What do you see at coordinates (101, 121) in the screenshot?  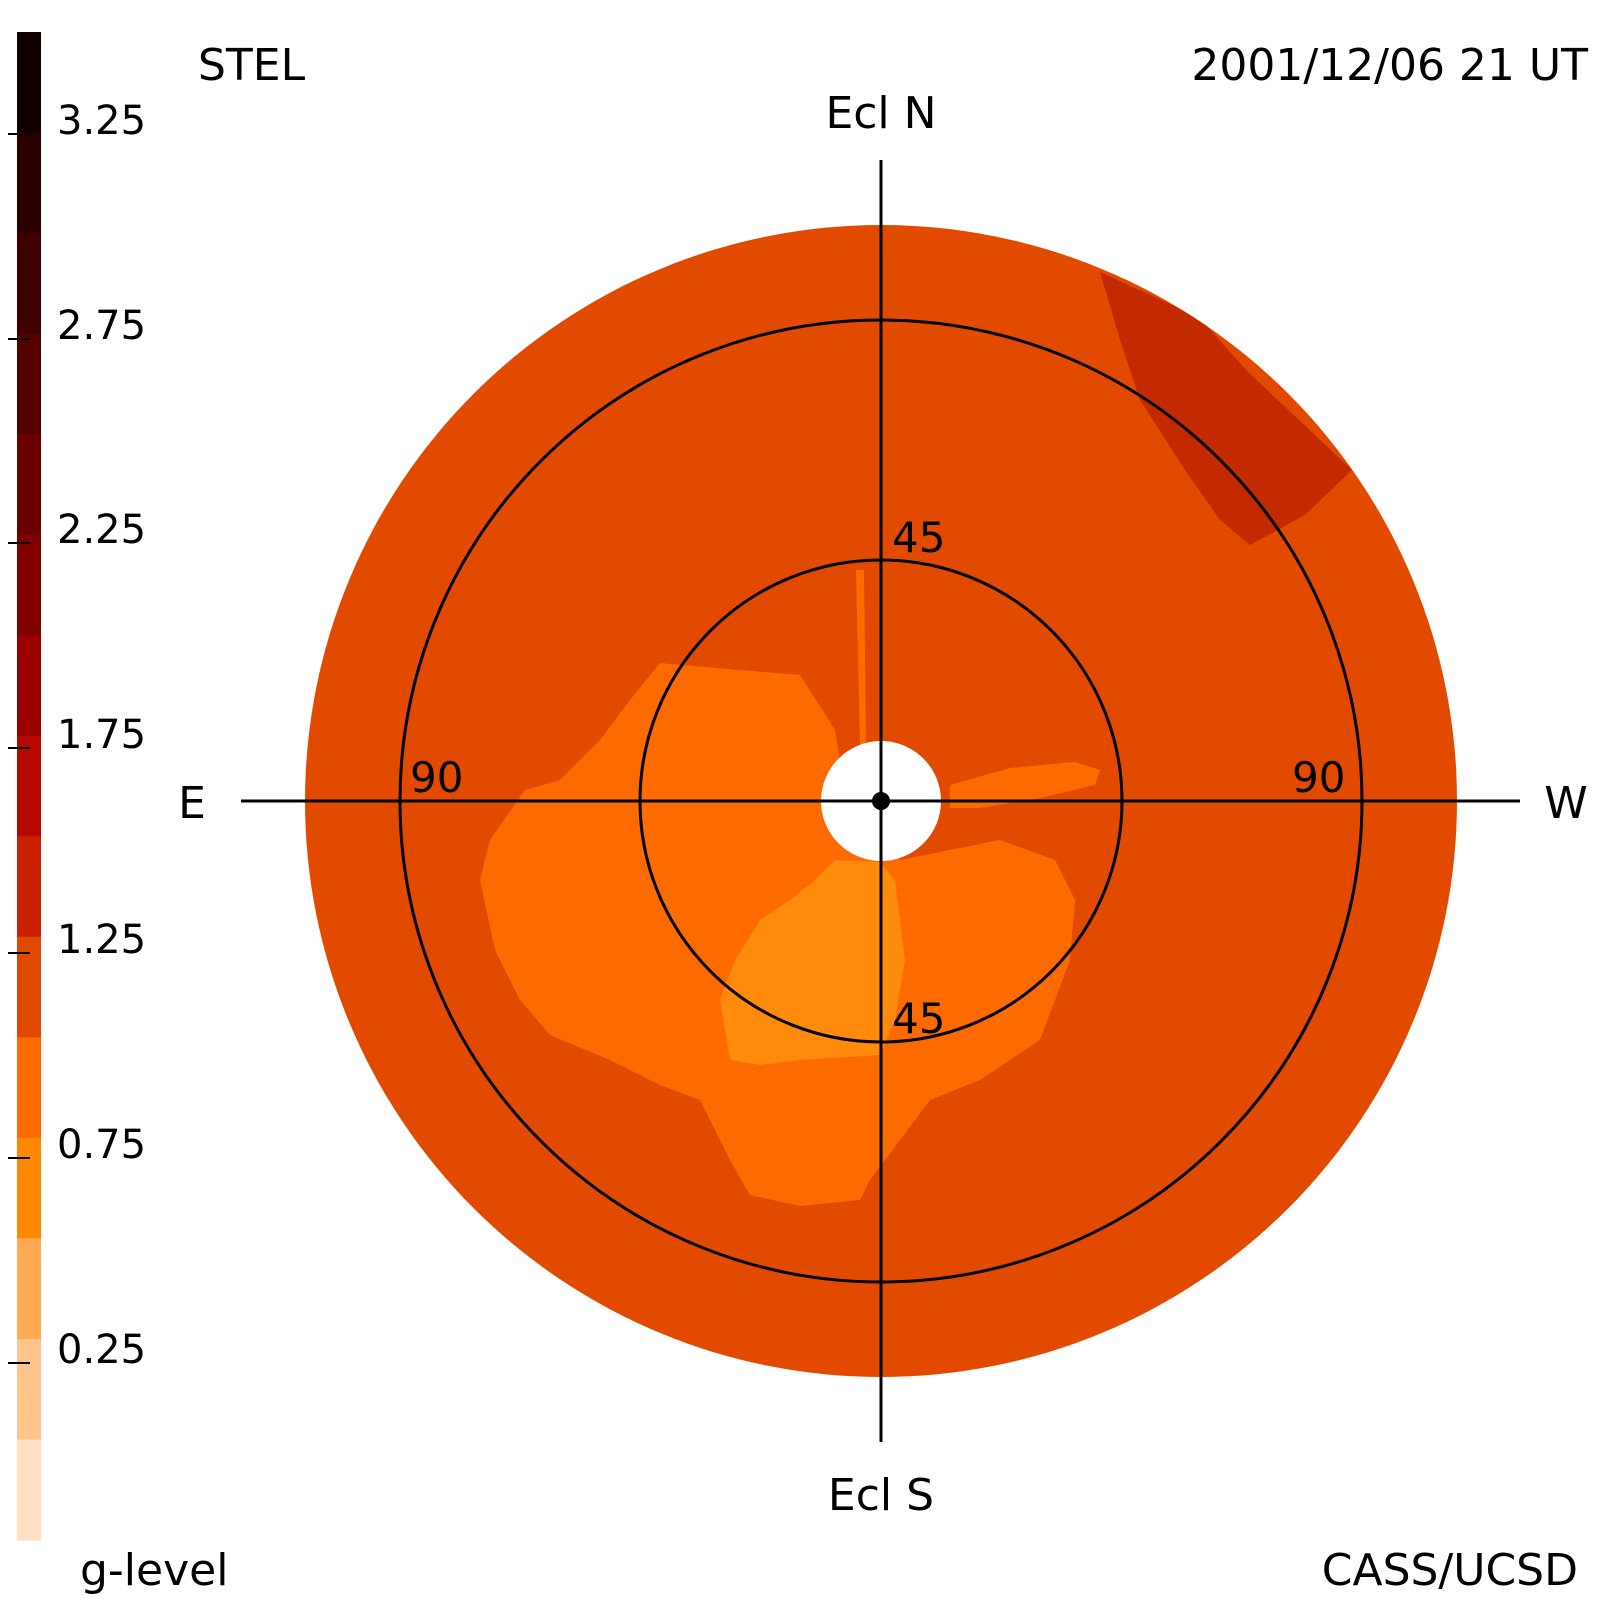 I see `colorbar-tick-label: 3.25` at bounding box center [101, 121].